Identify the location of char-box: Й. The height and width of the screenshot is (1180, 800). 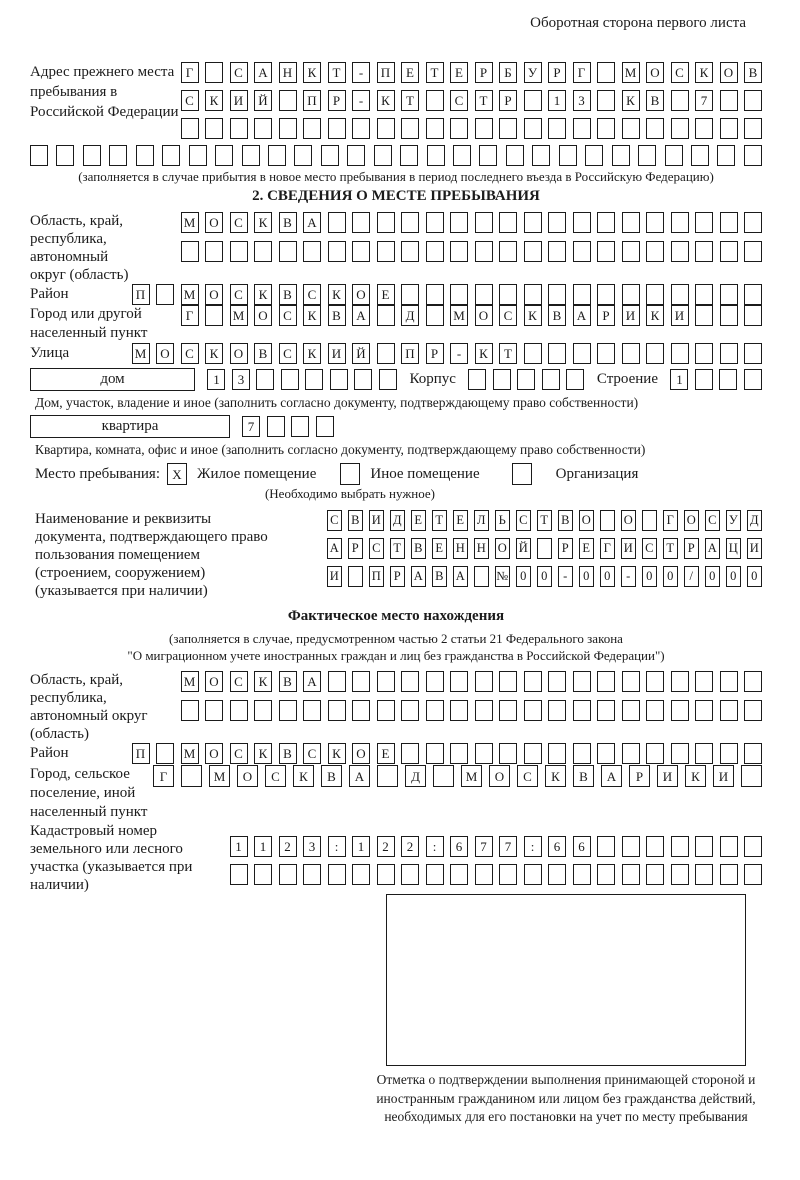
(361, 353).